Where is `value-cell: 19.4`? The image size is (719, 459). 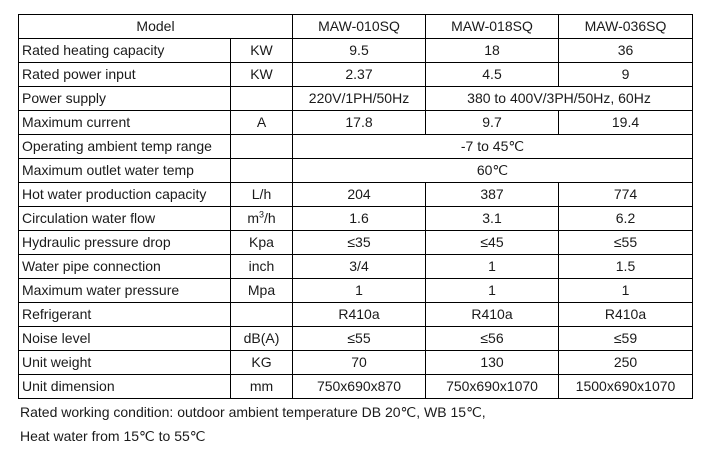
value-cell: 19.4 is located at coordinates (625, 122).